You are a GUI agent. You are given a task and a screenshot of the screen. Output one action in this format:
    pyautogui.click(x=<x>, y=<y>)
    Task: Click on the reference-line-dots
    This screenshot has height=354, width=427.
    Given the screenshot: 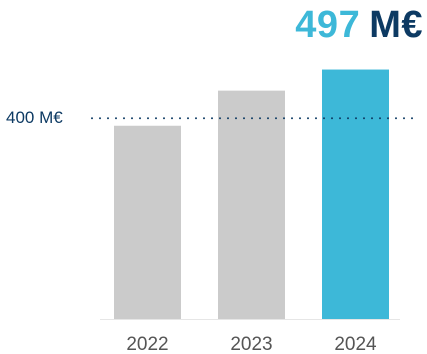 What is the action you would take?
    pyautogui.click(x=252, y=118)
    